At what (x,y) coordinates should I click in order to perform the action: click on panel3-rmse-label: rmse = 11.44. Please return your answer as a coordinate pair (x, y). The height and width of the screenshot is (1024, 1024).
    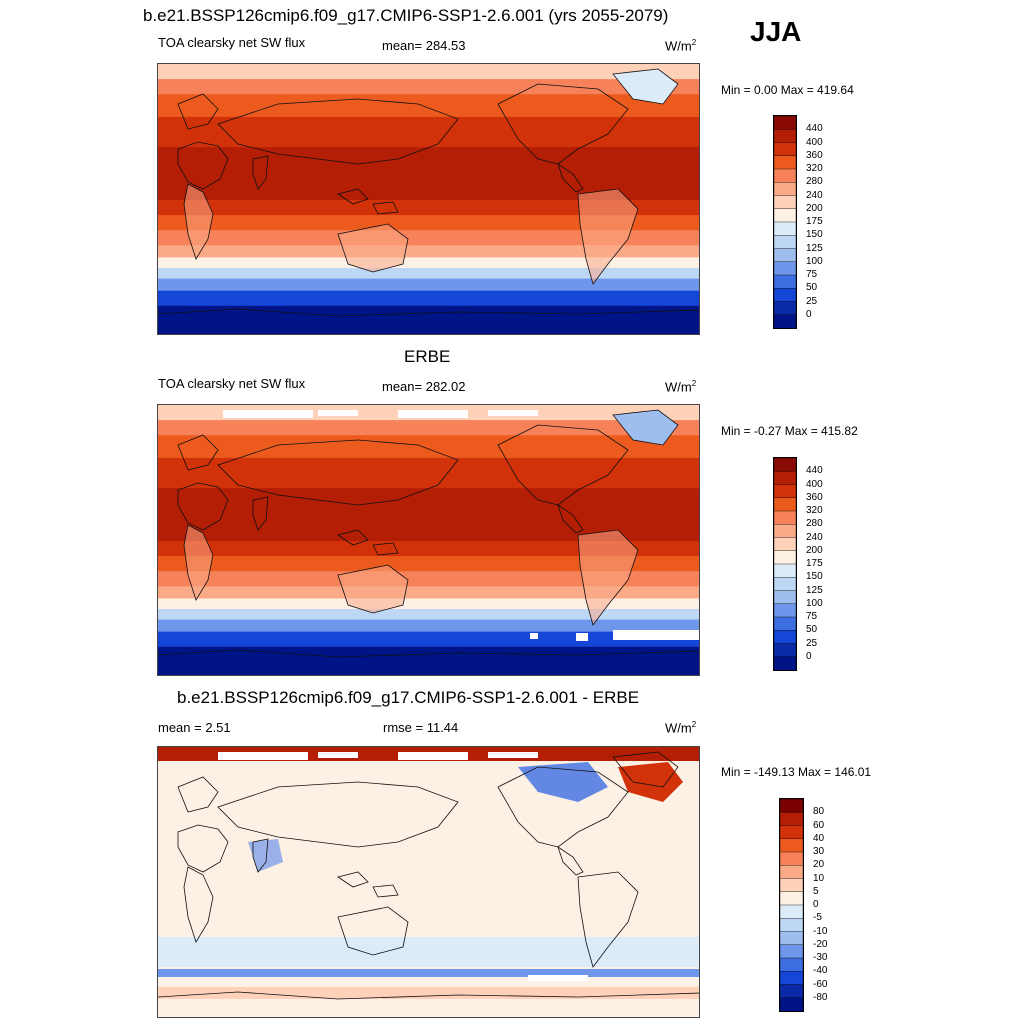
    Looking at the image, I should click on (421, 727).